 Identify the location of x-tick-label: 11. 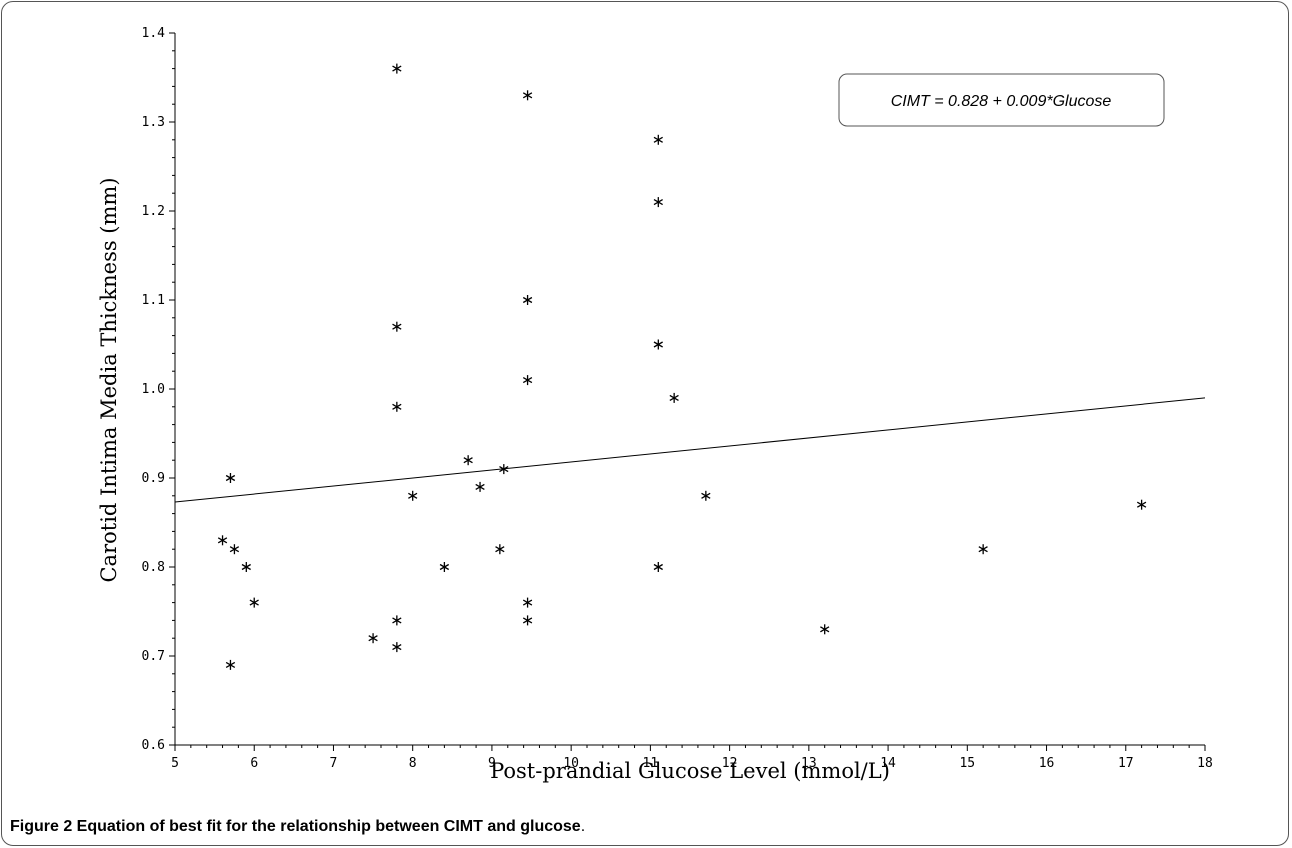
(651, 763).